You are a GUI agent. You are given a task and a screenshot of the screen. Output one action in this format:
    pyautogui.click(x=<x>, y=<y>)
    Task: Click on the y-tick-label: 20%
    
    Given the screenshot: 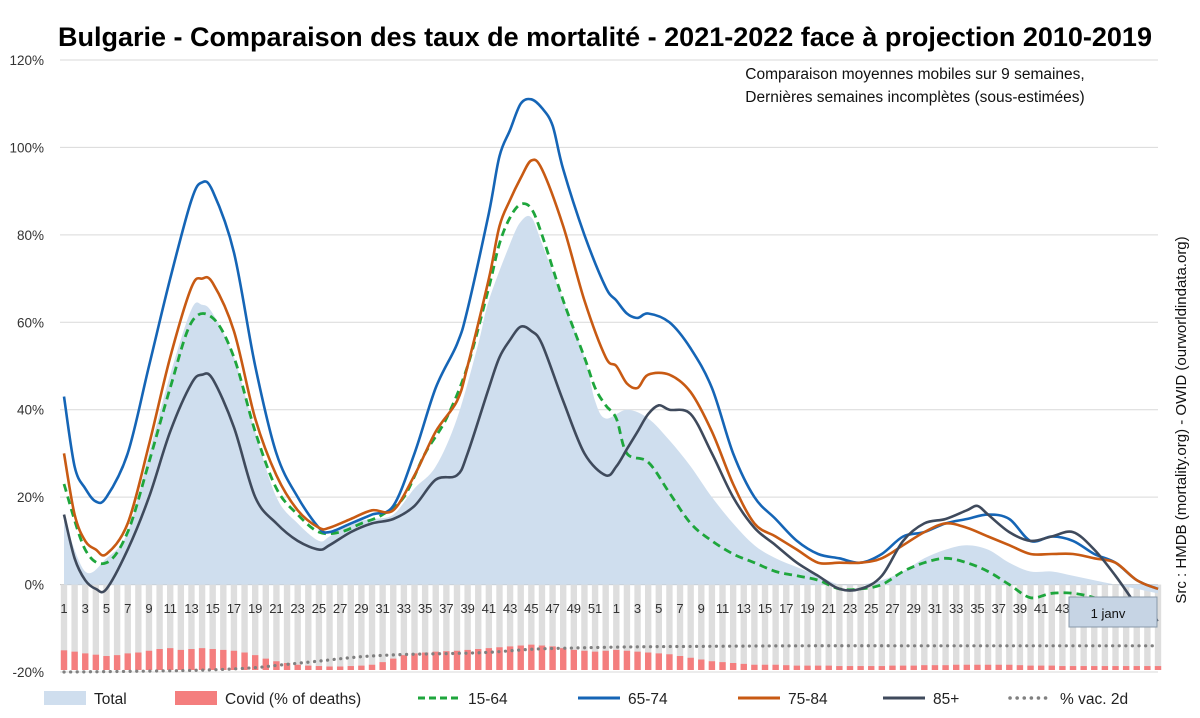 What is the action you would take?
    pyautogui.click(x=30, y=497)
    